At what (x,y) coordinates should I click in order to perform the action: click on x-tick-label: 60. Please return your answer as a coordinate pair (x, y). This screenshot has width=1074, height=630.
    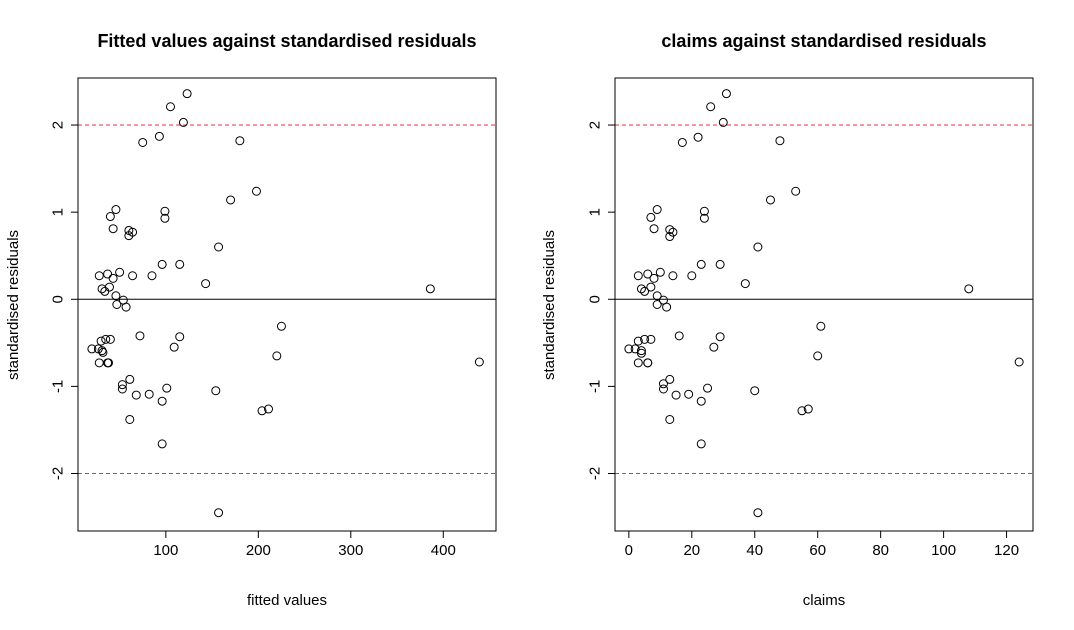
    Looking at the image, I should click on (817, 550).